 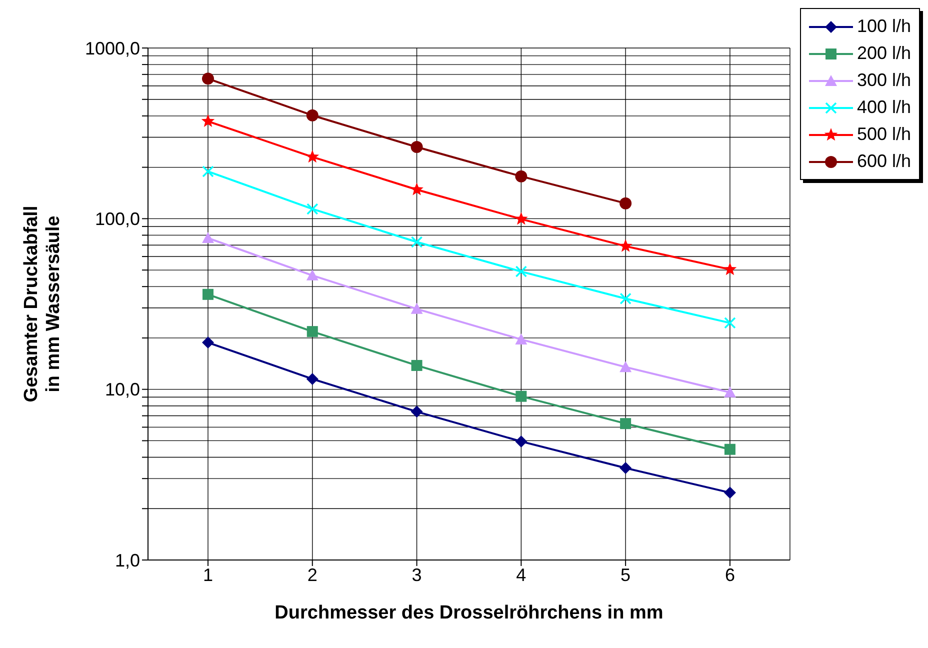 What do you see at coordinates (883, 134) in the screenshot?
I see `legend-label: 500 l/h` at bounding box center [883, 134].